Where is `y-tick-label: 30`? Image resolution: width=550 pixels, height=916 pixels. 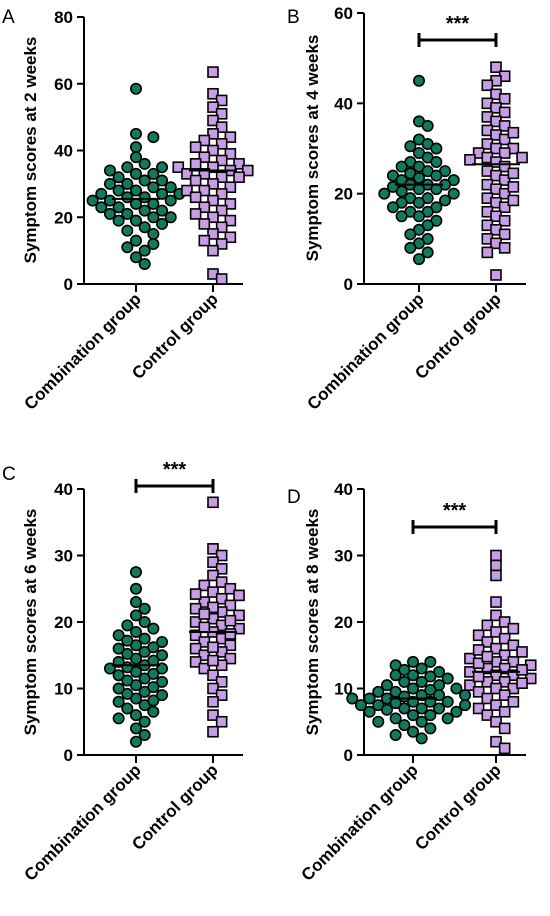
y-tick-label: 30 is located at coordinates (63, 556).